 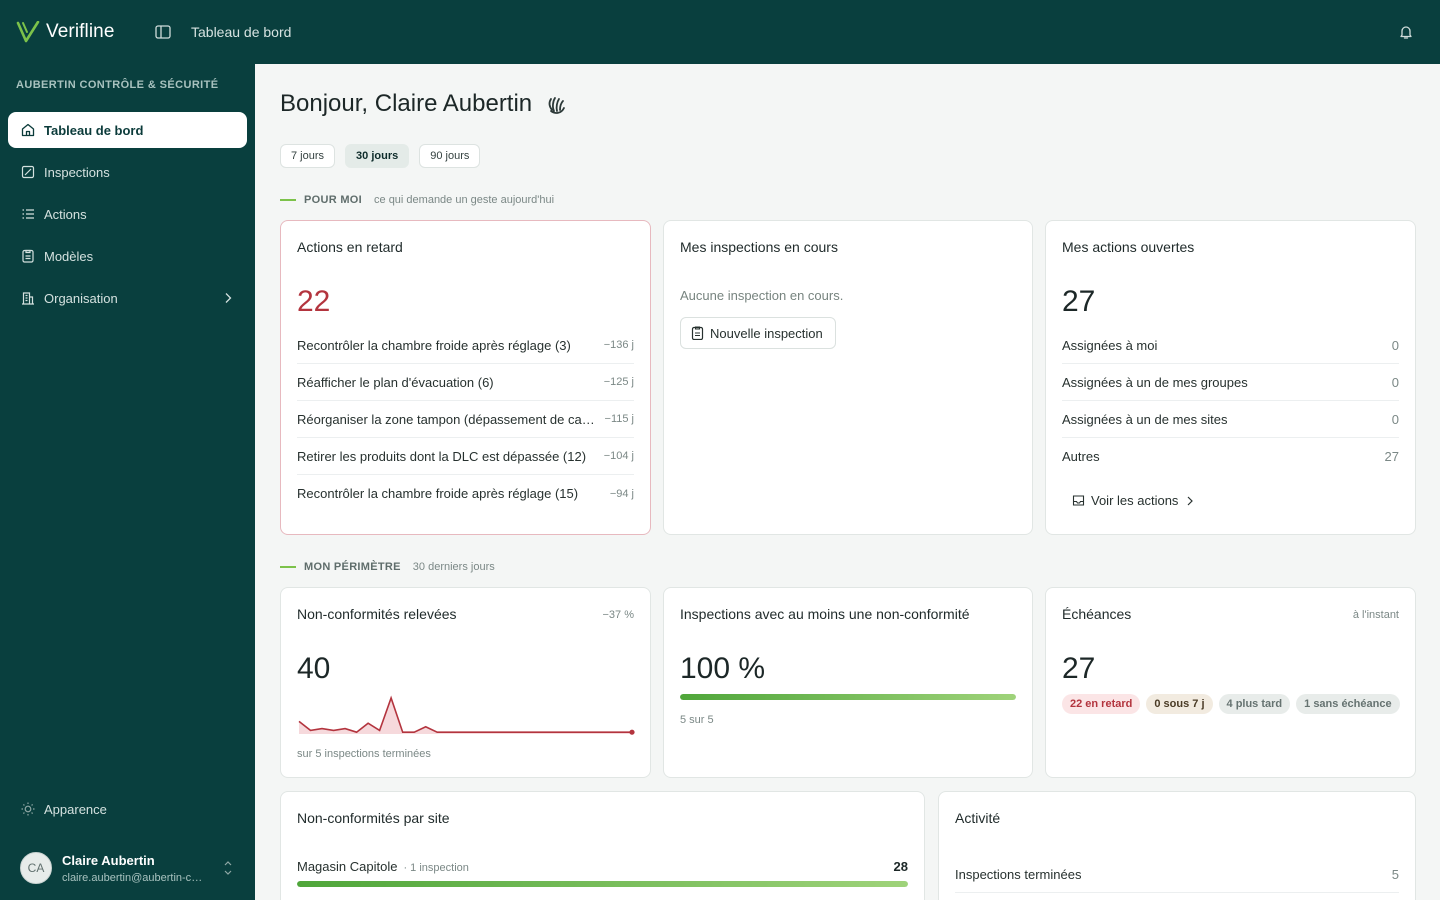 What do you see at coordinates (618, 615) in the screenshot?
I see `delta-value: −37 %` at bounding box center [618, 615].